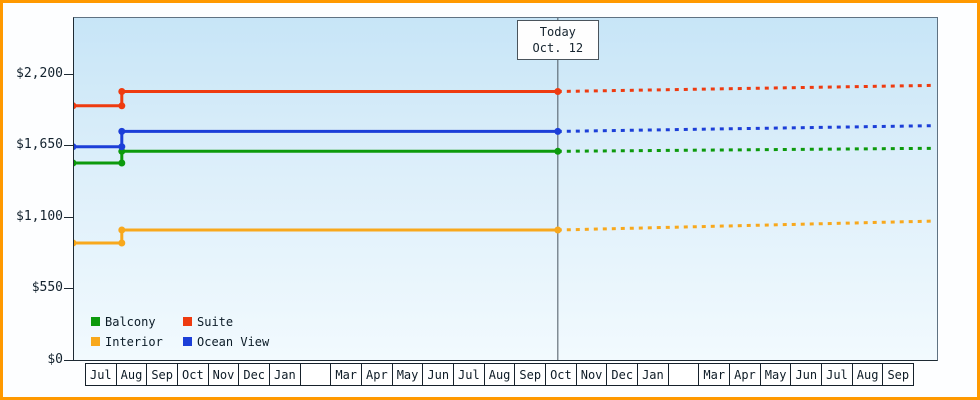  Describe the element at coordinates (215, 321) in the screenshot. I see `legend-label-suite: Suite` at that location.